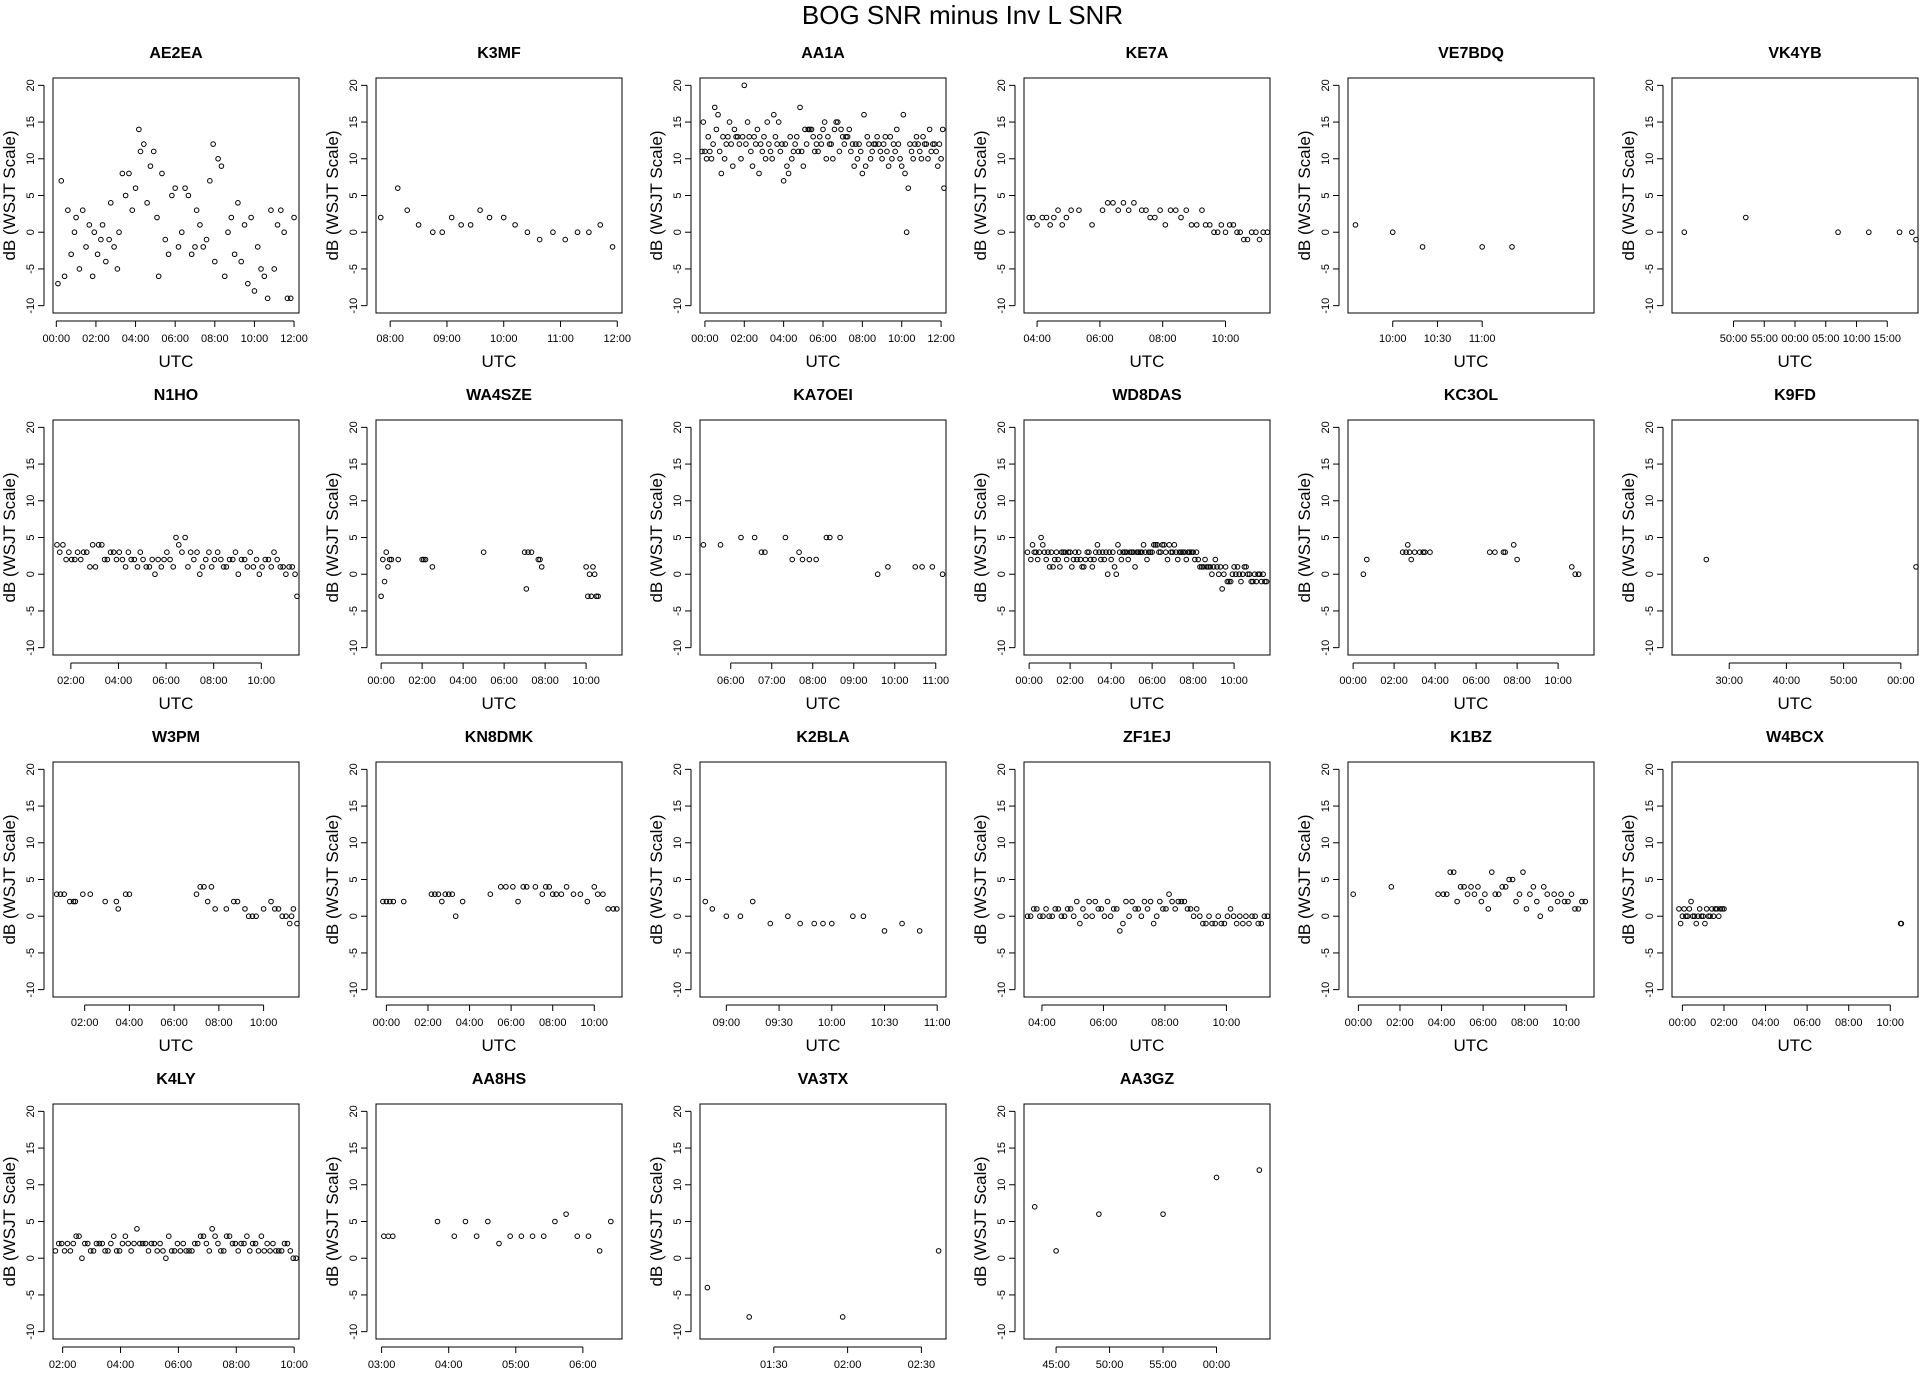 The height and width of the screenshot is (1377, 1925). I want to click on x-tick-label: 00:00, so click(705, 339).